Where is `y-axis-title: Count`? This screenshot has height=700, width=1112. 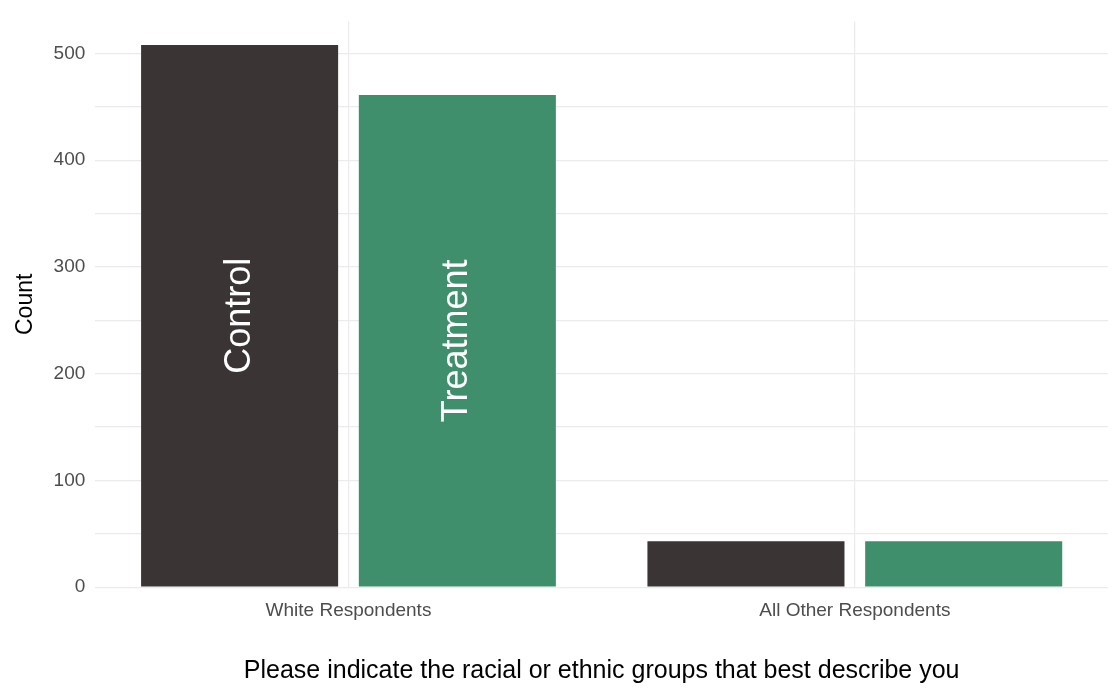
y-axis-title: Count is located at coordinates (24, 304).